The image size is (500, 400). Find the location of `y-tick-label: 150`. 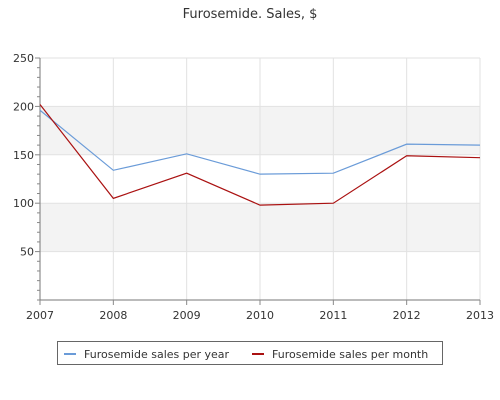

y-tick-label: 150 is located at coordinates (23, 155).